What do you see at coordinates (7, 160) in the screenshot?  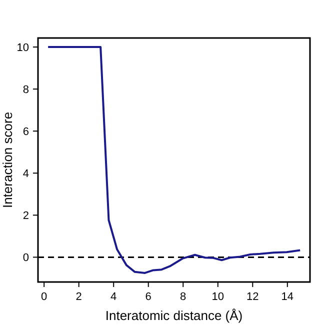 I see `y-axis-title: Interaction score` at bounding box center [7, 160].